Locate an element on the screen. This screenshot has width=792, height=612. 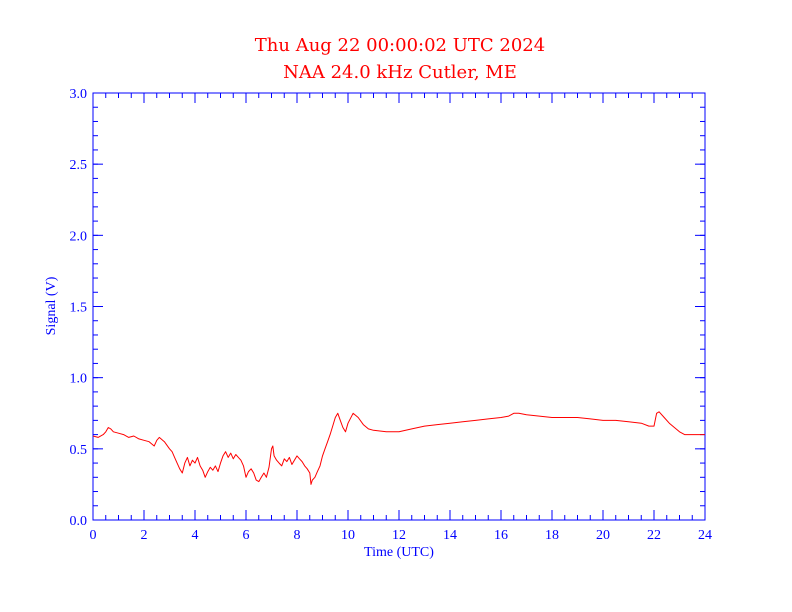
chart-subtitle: NAA 24.0 kHz Cutler, ME is located at coordinates (400, 72).